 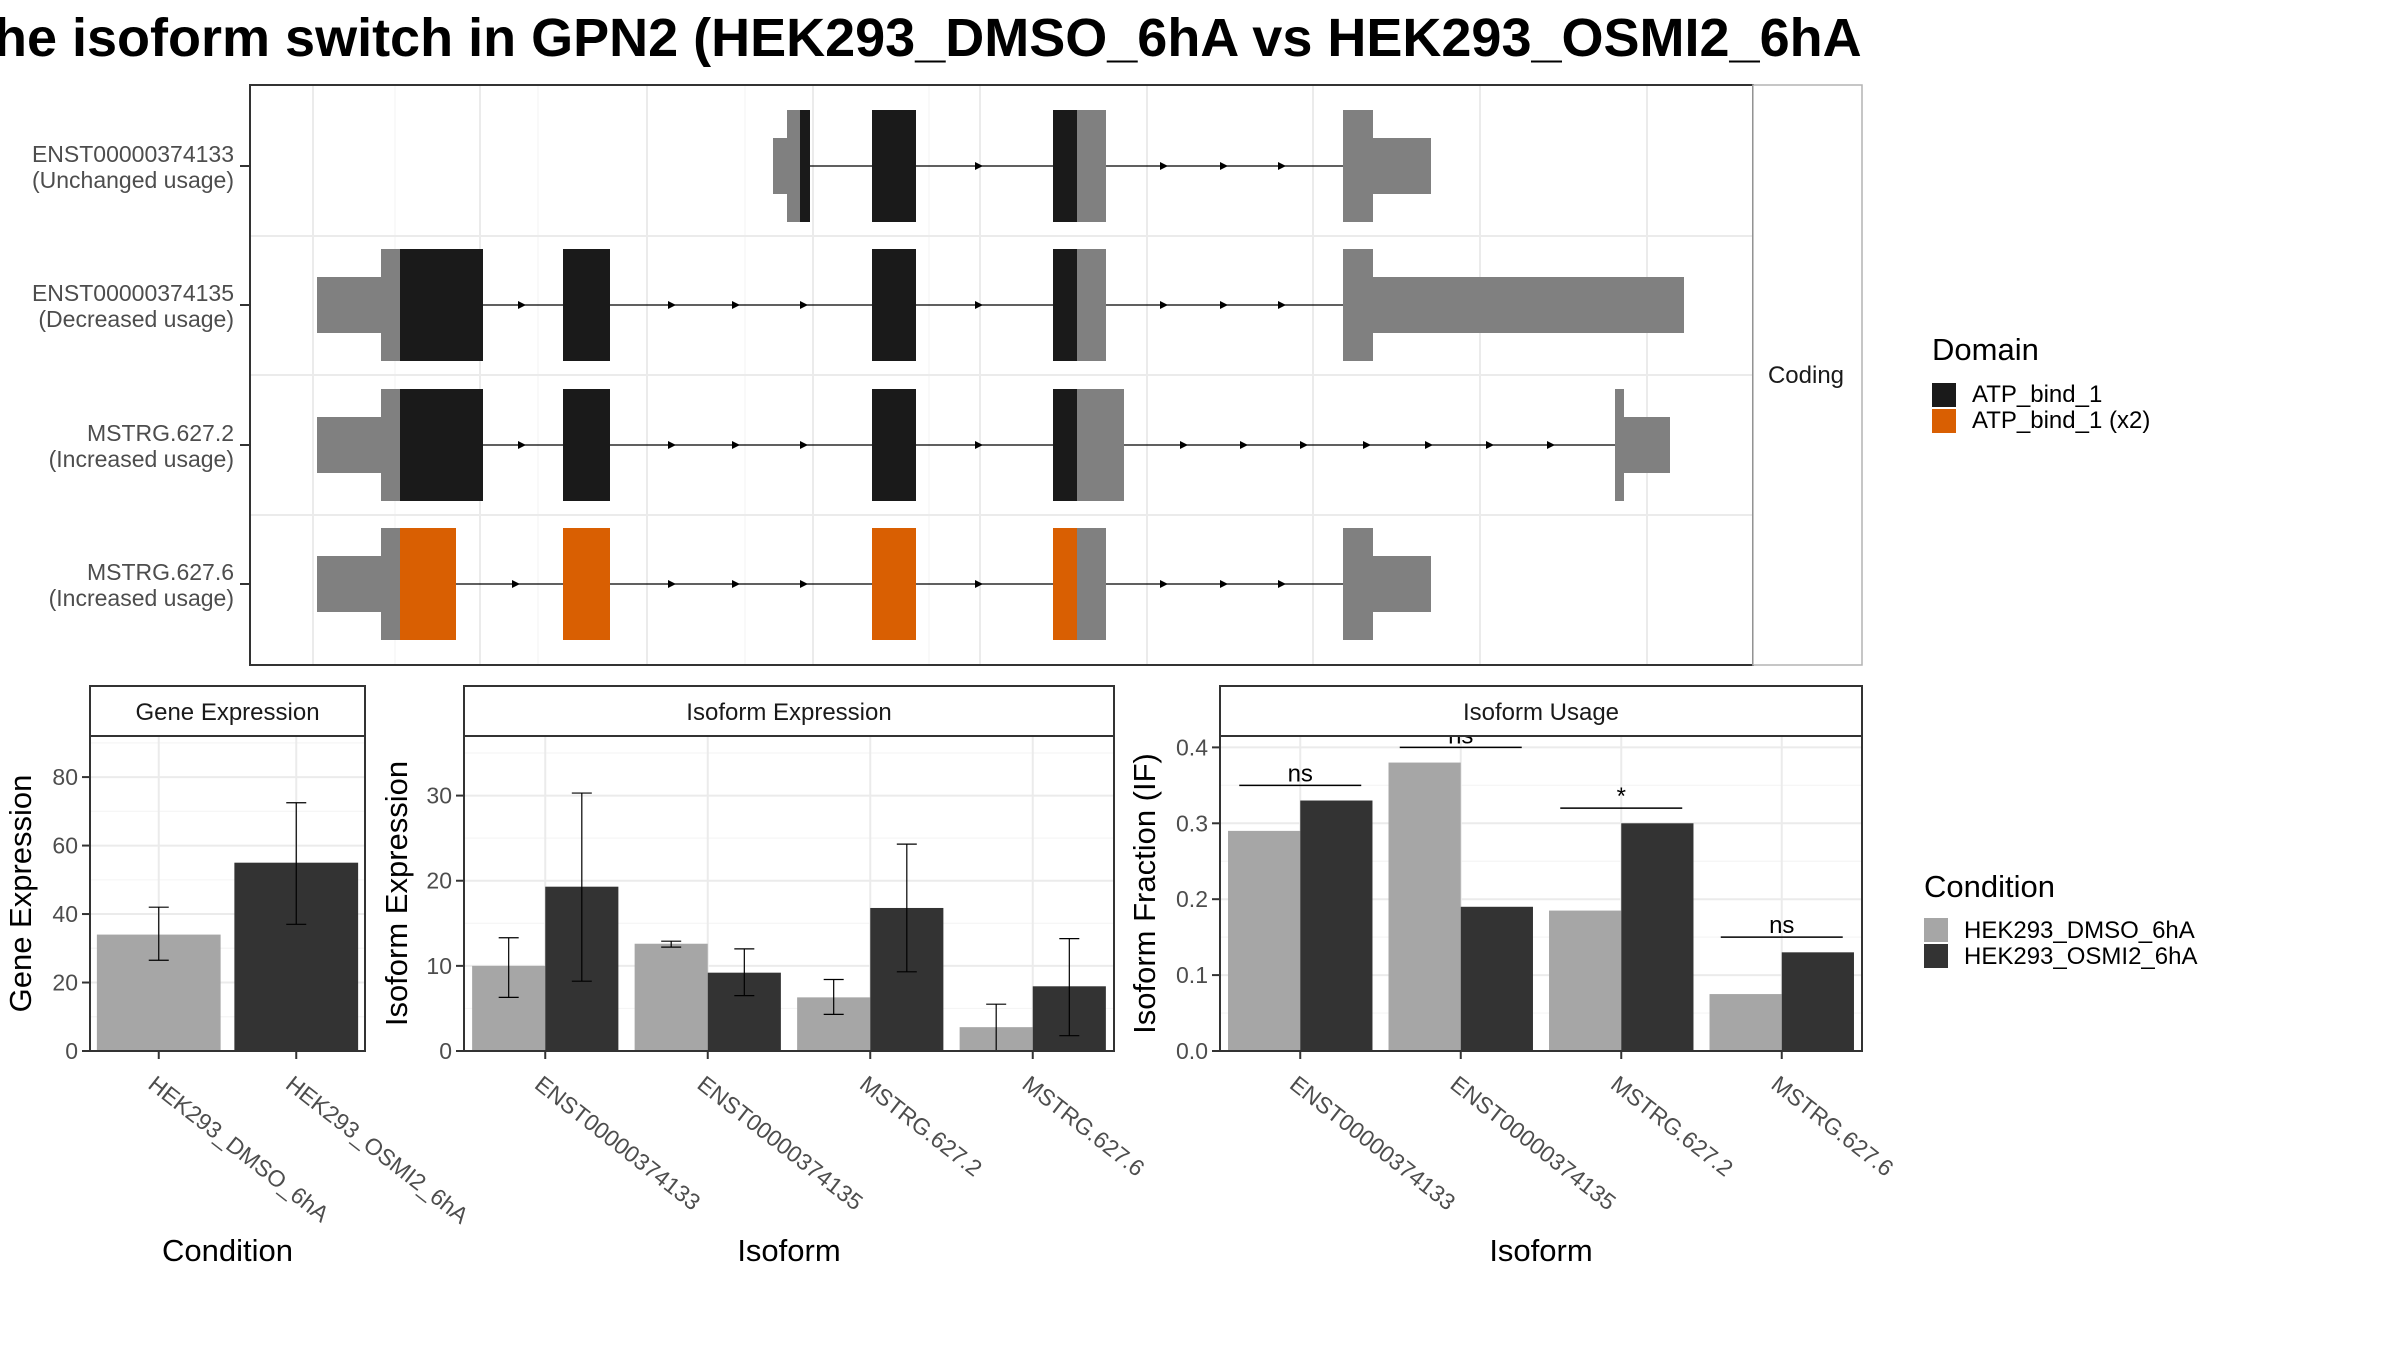 What do you see at coordinates (160, 433) in the screenshot?
I see `transcript-id-label: MSTRG.627.2` at bounding box center [160, 433].